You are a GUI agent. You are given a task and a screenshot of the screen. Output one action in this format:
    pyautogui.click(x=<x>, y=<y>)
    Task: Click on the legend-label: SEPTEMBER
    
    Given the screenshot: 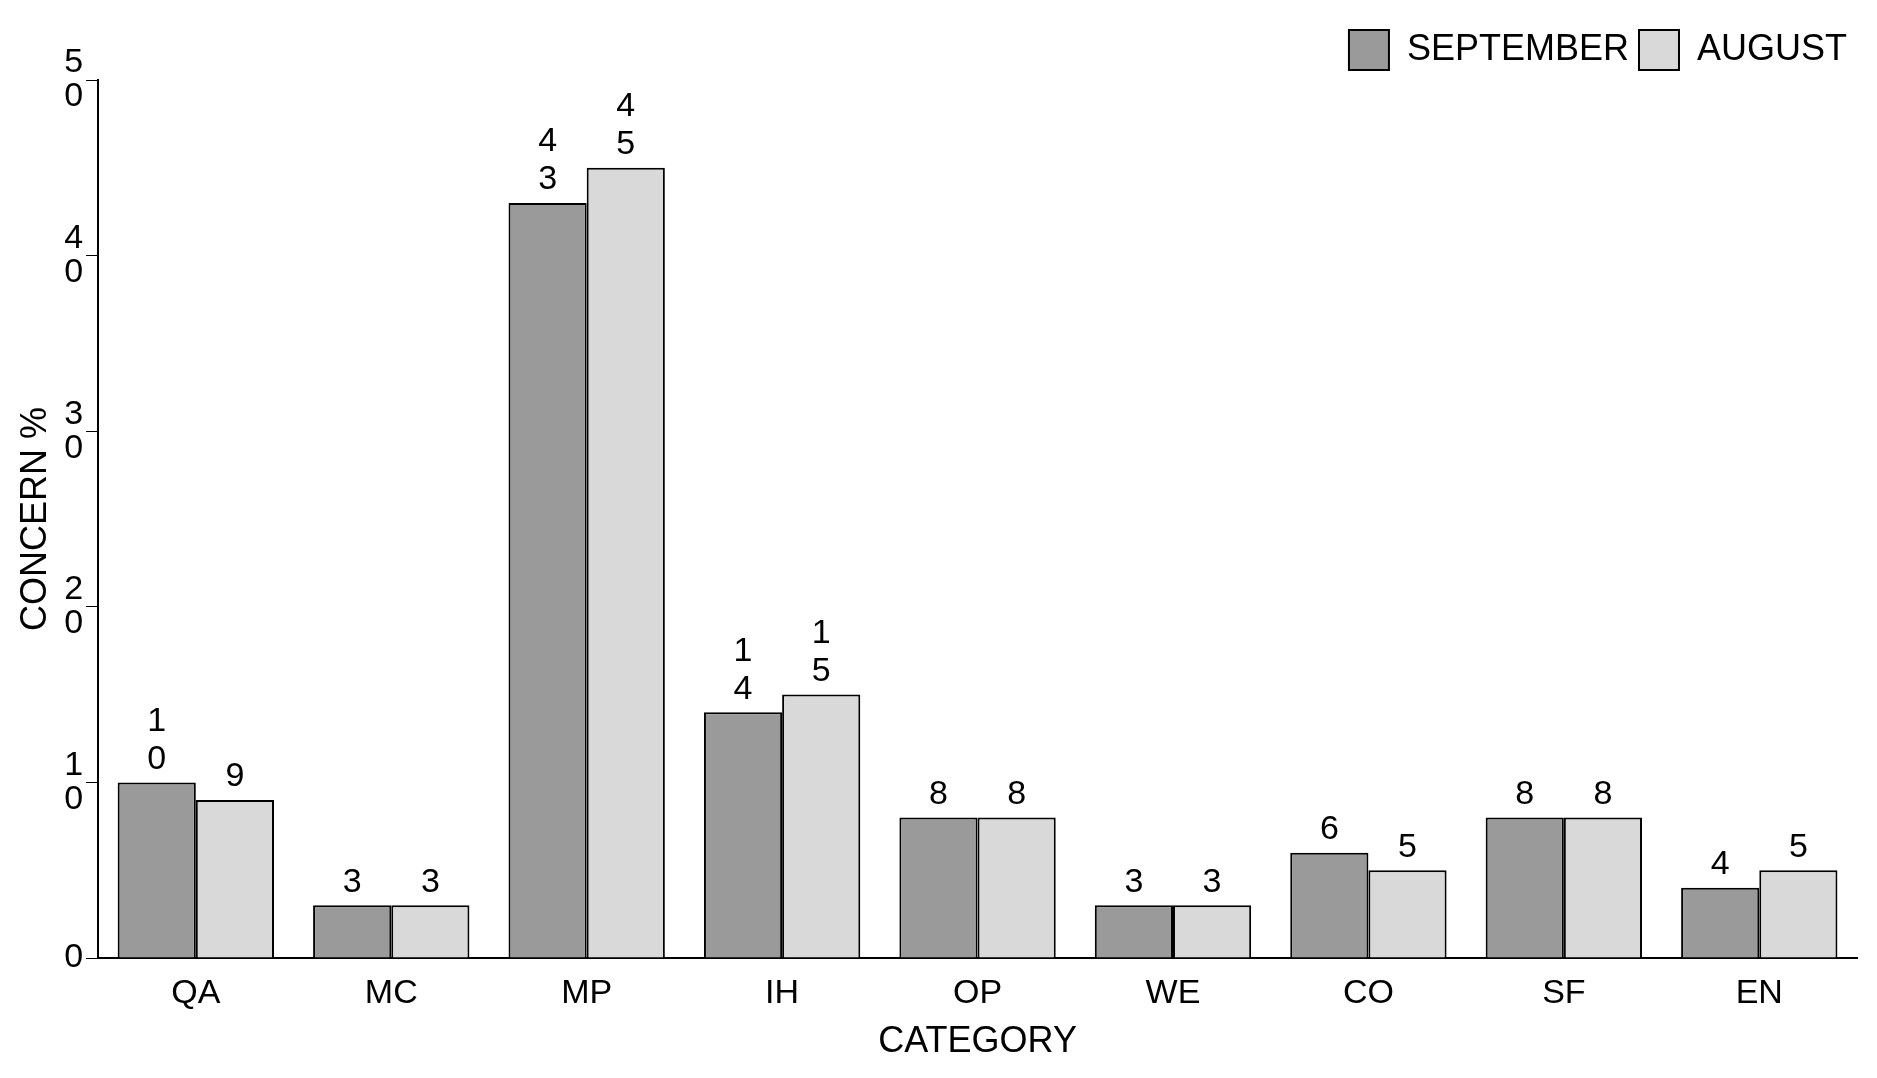 What is the action you would take?
    pyautogui.click(x=1517, y=47)
    